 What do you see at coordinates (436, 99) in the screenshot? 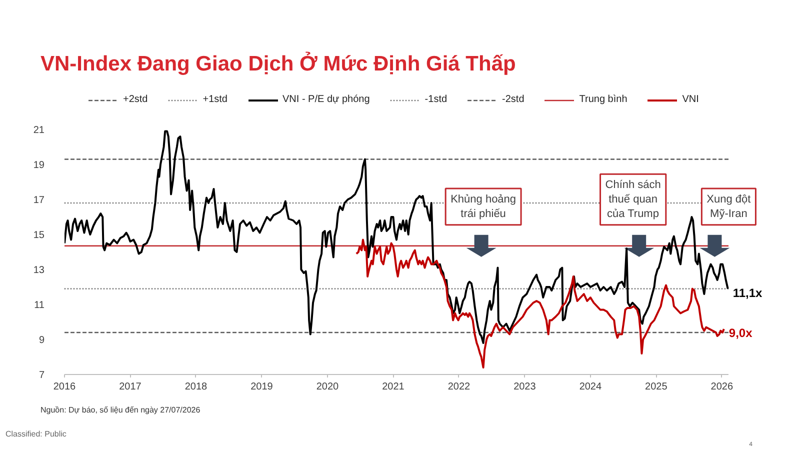
I see `legend-label: -1std` at bounding box center [436, 99].